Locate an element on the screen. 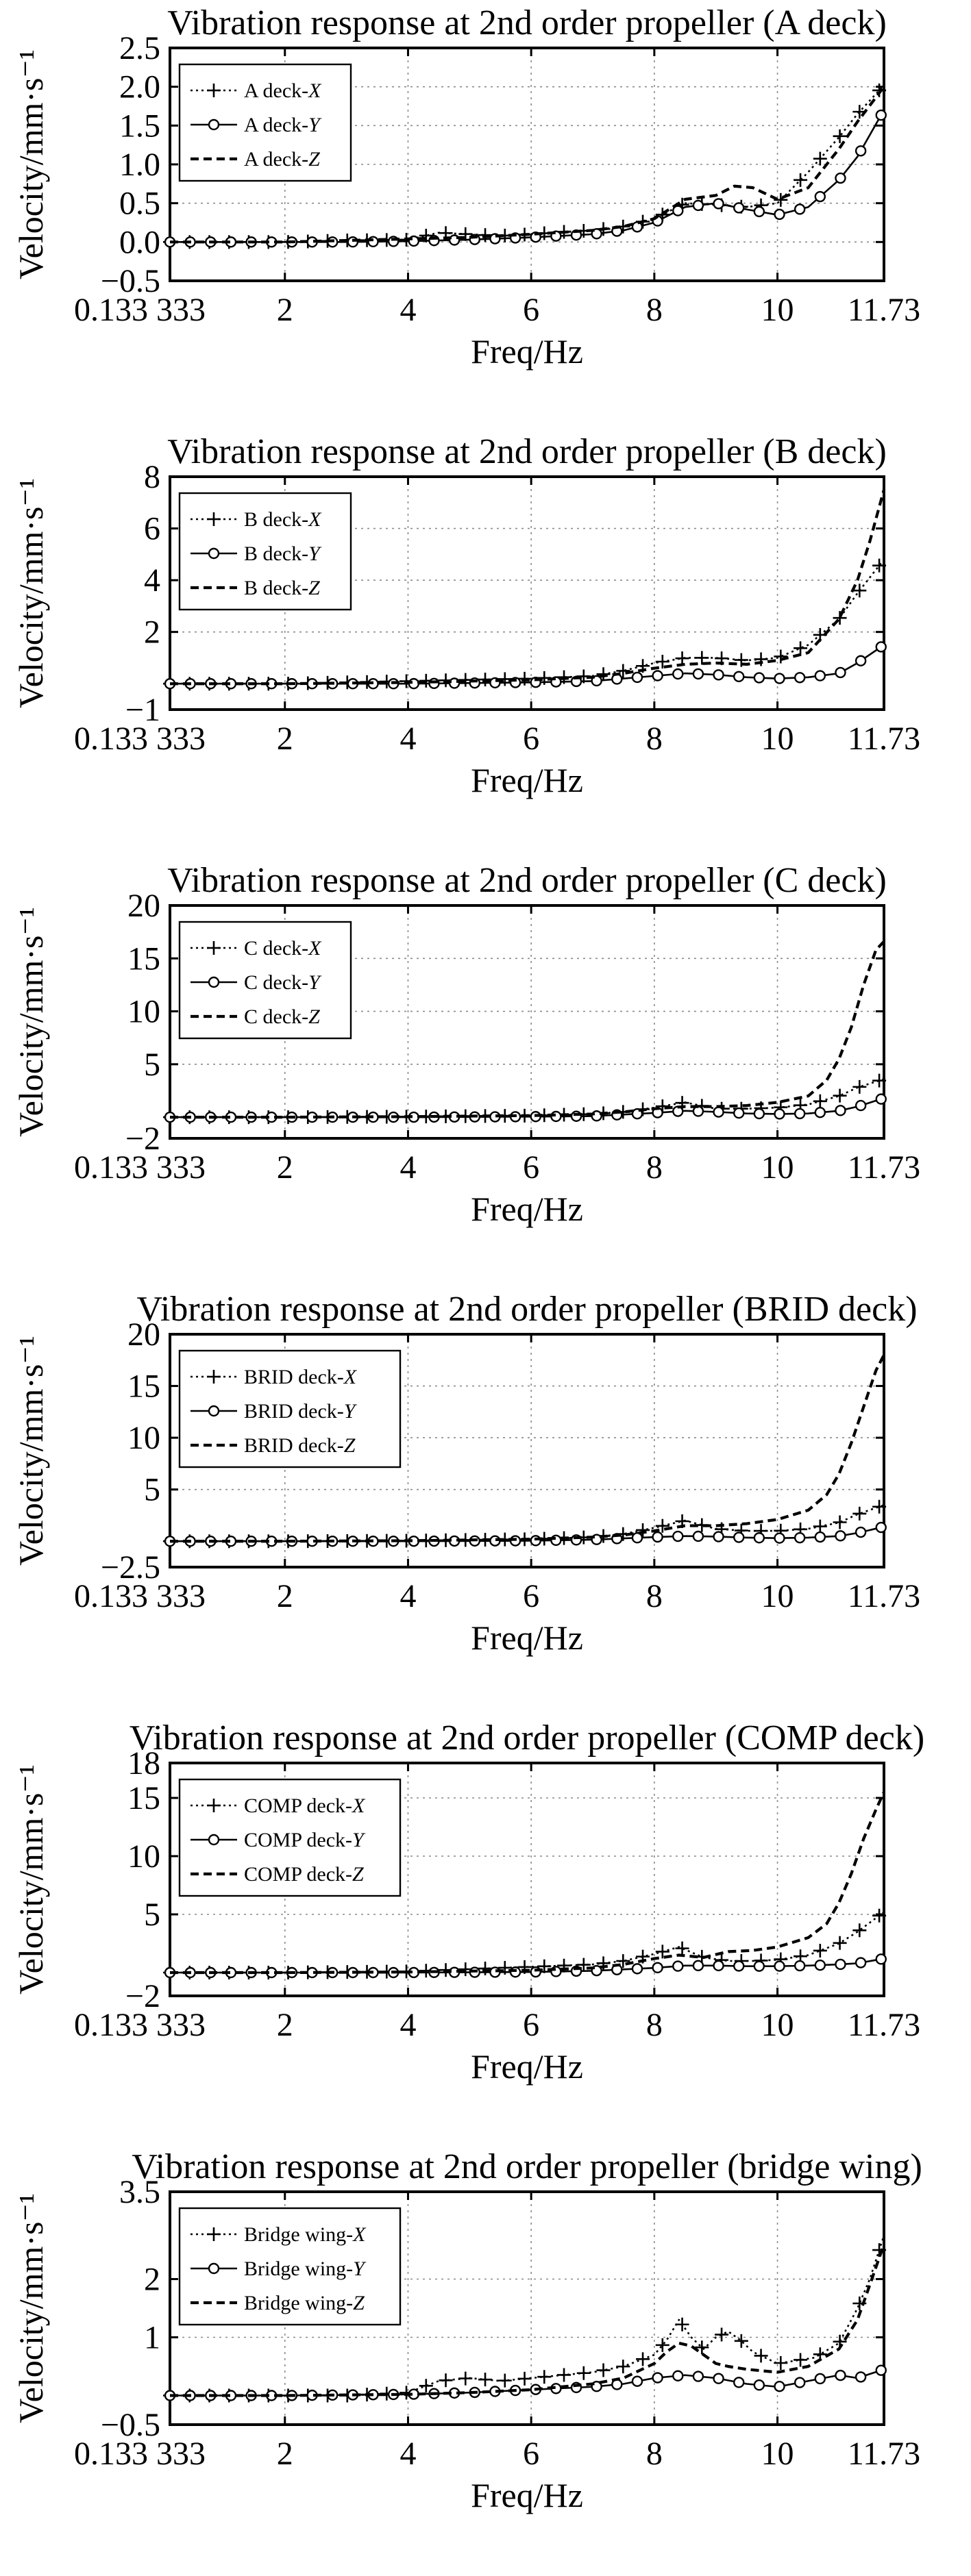  legend-label-prefix: COMP deck- is located at coordinates (298, 1840).